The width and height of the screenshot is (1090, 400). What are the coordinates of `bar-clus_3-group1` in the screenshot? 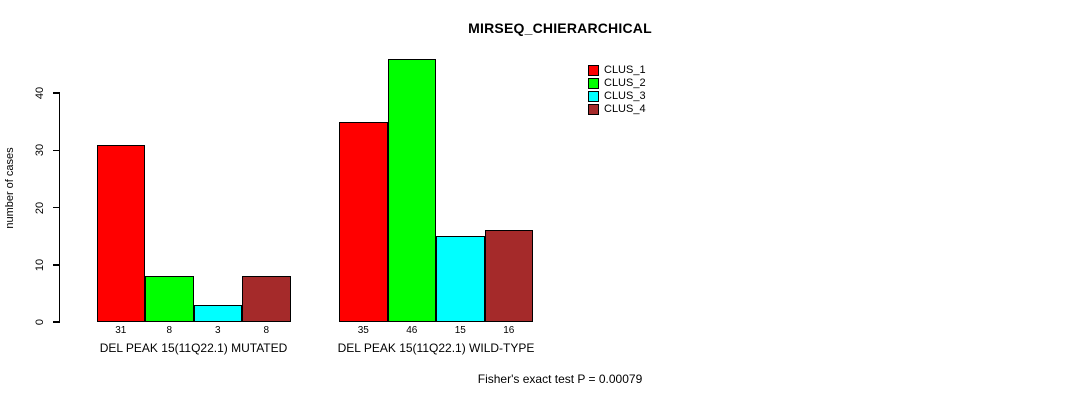 It's located at (217, 313).